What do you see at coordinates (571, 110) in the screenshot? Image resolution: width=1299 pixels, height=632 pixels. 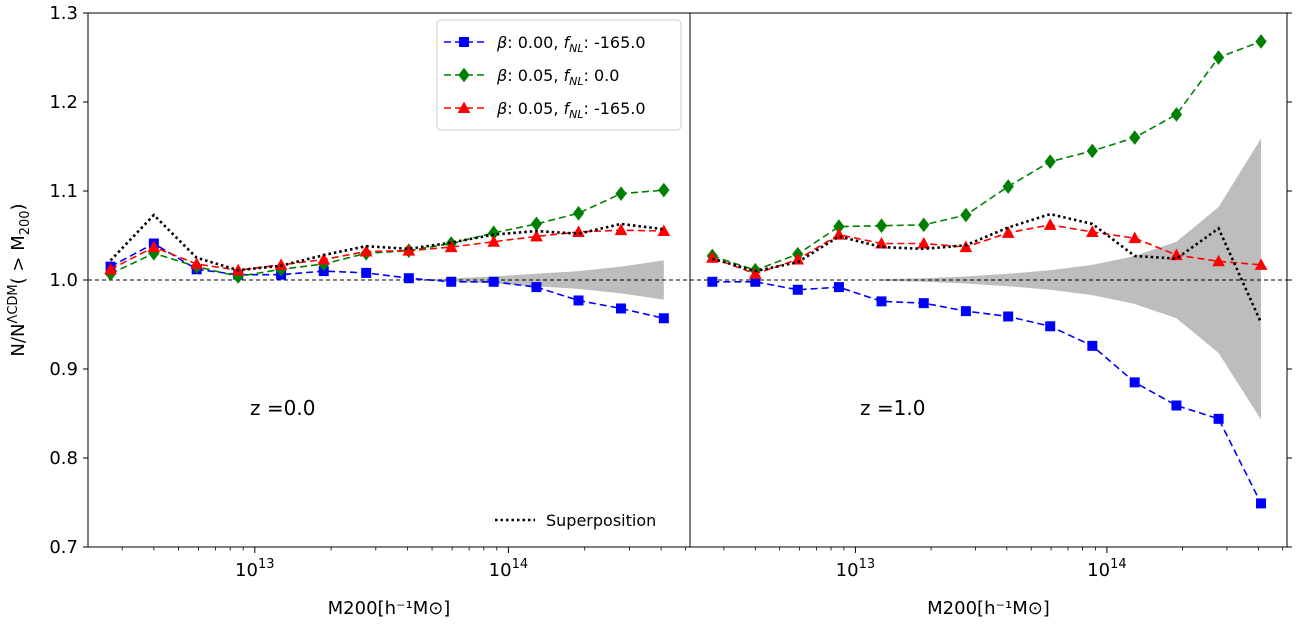 I see `legend-entry-label-2: β: 0.05, fNL: -165.0` at bounding box center [571, 110].